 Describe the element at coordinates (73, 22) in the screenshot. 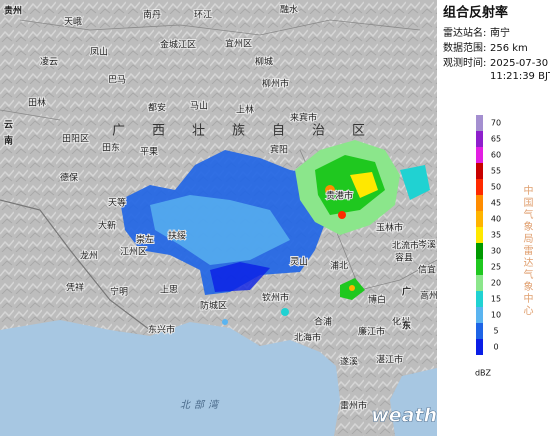

I see `place-label: 天峨` at that location.